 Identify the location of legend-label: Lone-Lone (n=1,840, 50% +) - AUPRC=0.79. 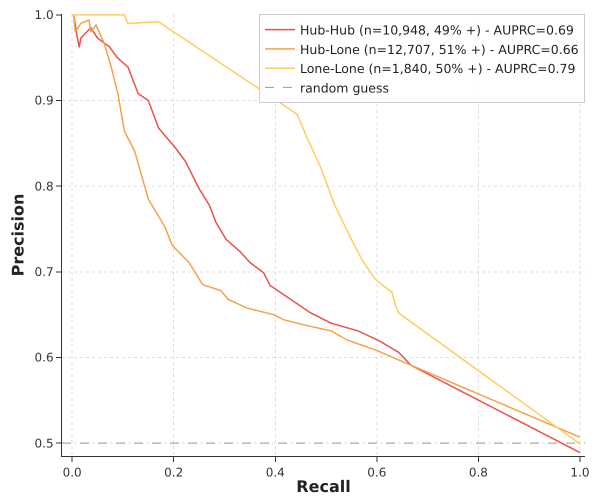
(438, 68).